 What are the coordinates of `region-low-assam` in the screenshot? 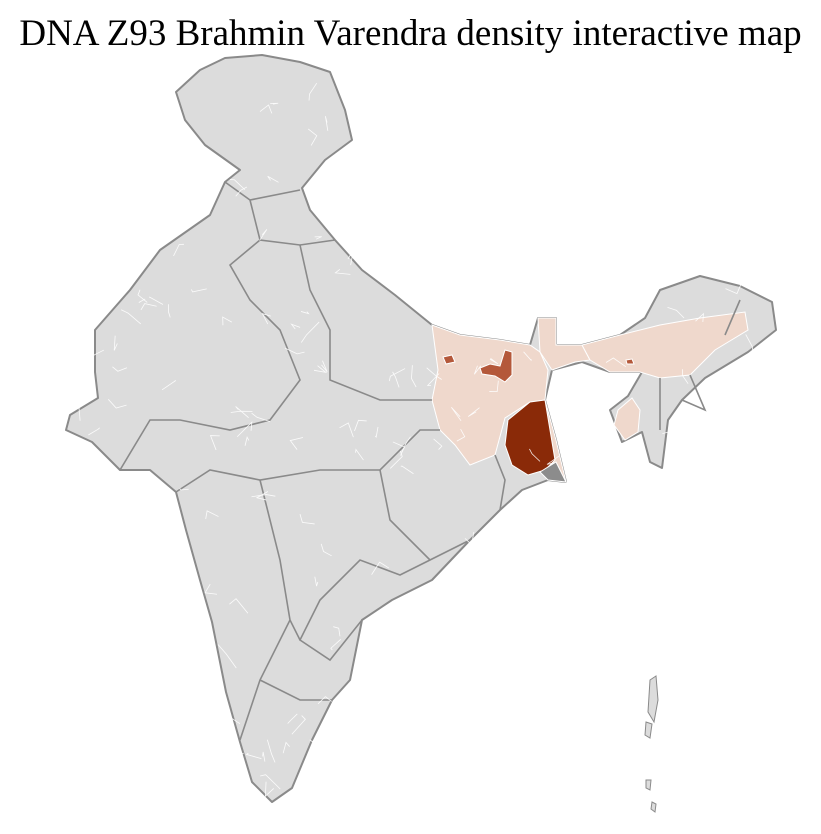 It's located at (665, 345).